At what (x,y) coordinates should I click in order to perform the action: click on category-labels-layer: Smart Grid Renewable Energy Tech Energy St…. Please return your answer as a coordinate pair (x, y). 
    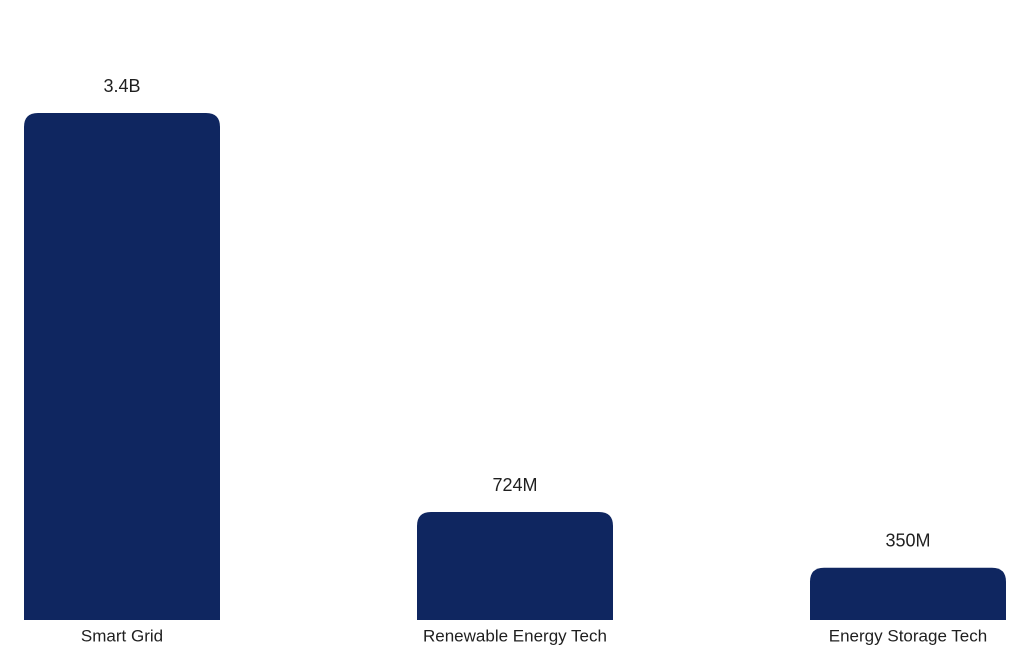
    Looking at the image, I should click on (534, 635).